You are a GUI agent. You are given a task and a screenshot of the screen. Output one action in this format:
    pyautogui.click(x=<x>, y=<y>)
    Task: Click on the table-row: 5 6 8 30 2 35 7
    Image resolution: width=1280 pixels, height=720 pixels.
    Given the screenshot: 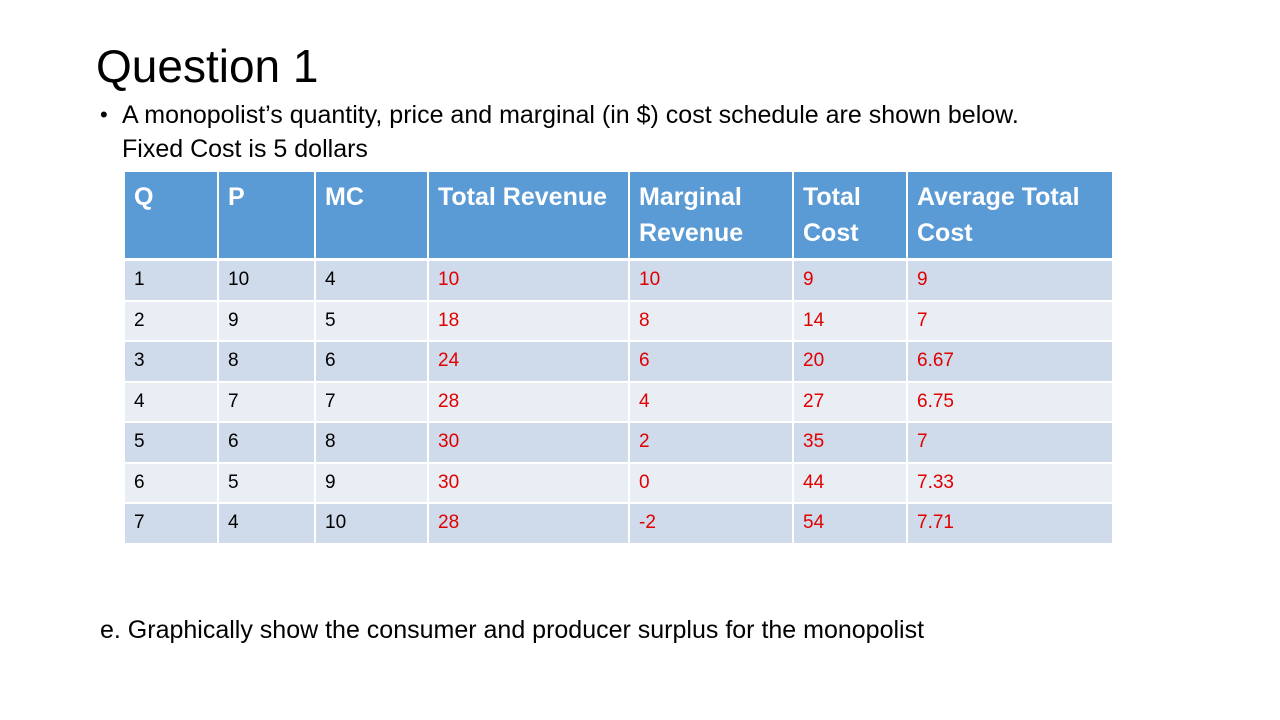 What is the action you would take?
    pyautogui.click(x=618, y=443)
    